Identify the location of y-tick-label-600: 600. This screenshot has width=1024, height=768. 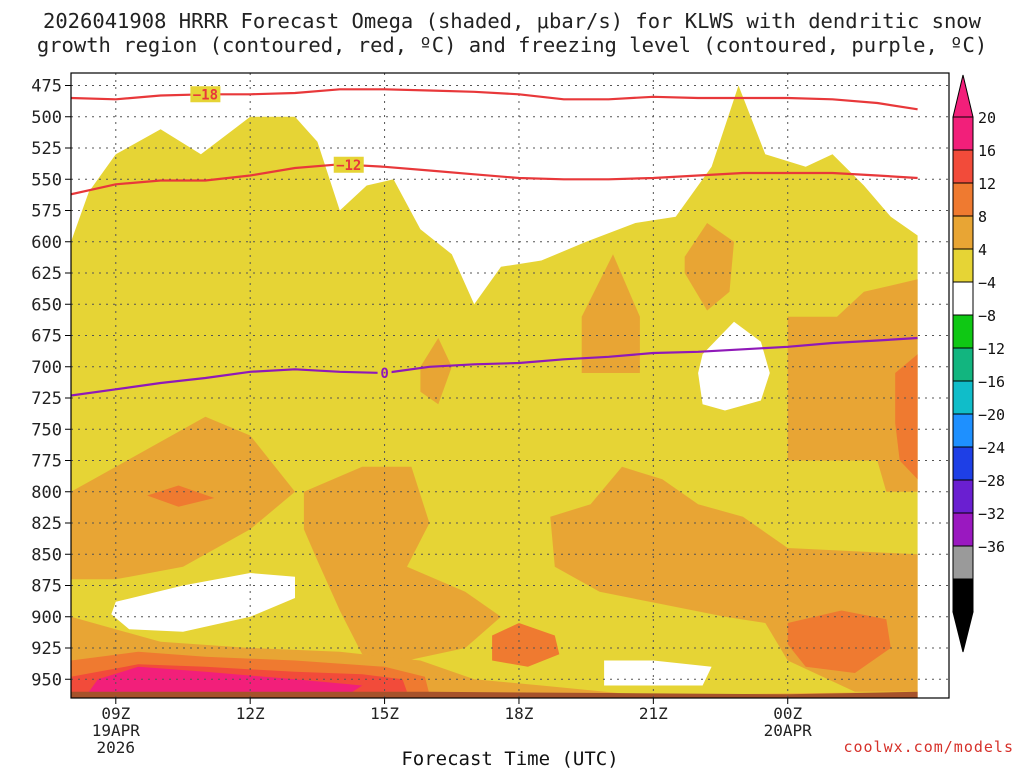
(46, 243).